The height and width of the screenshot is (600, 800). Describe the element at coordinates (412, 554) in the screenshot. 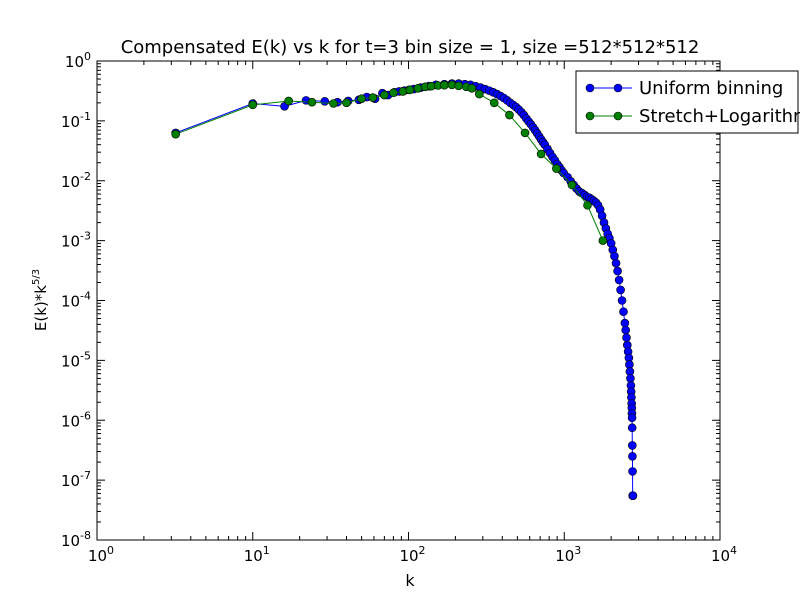

I see `x-tick-label: 10²` at that location.